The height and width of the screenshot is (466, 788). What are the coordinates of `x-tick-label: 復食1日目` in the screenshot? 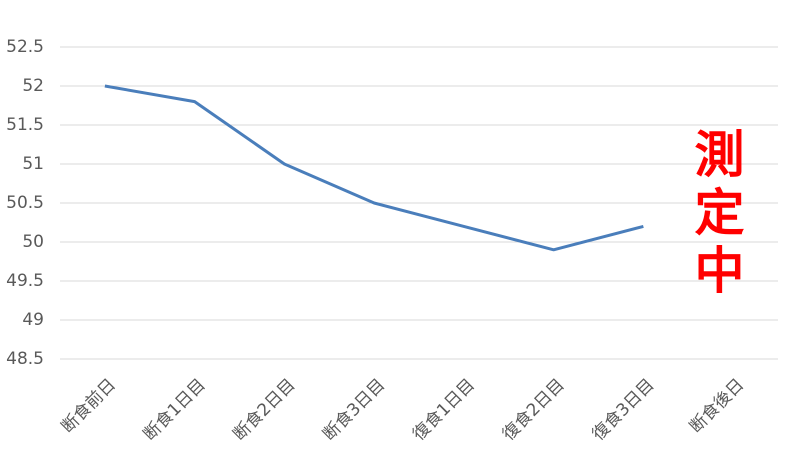 It's located at (444, 410).